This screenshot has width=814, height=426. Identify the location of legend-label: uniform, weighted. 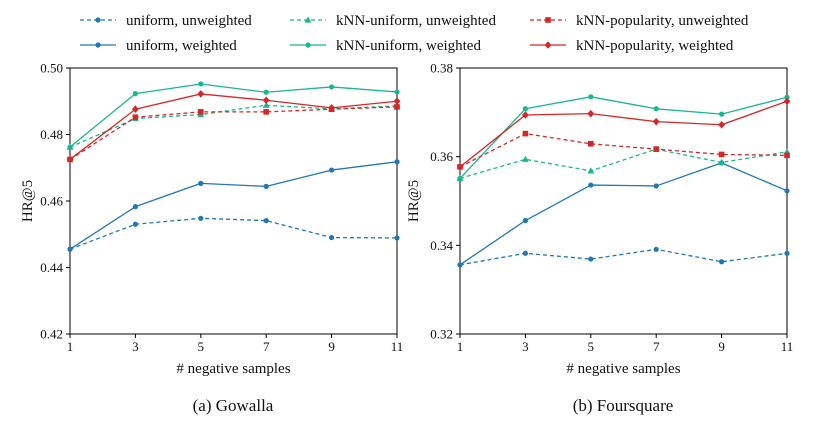
(181, 46).